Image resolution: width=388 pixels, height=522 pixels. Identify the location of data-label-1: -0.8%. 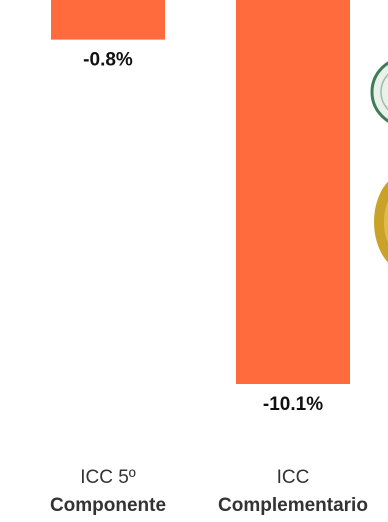
(108, 60).